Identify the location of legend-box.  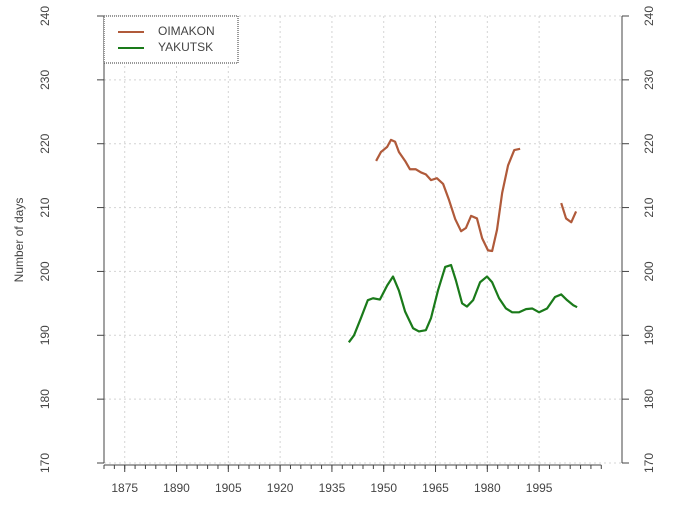
(171, 39).